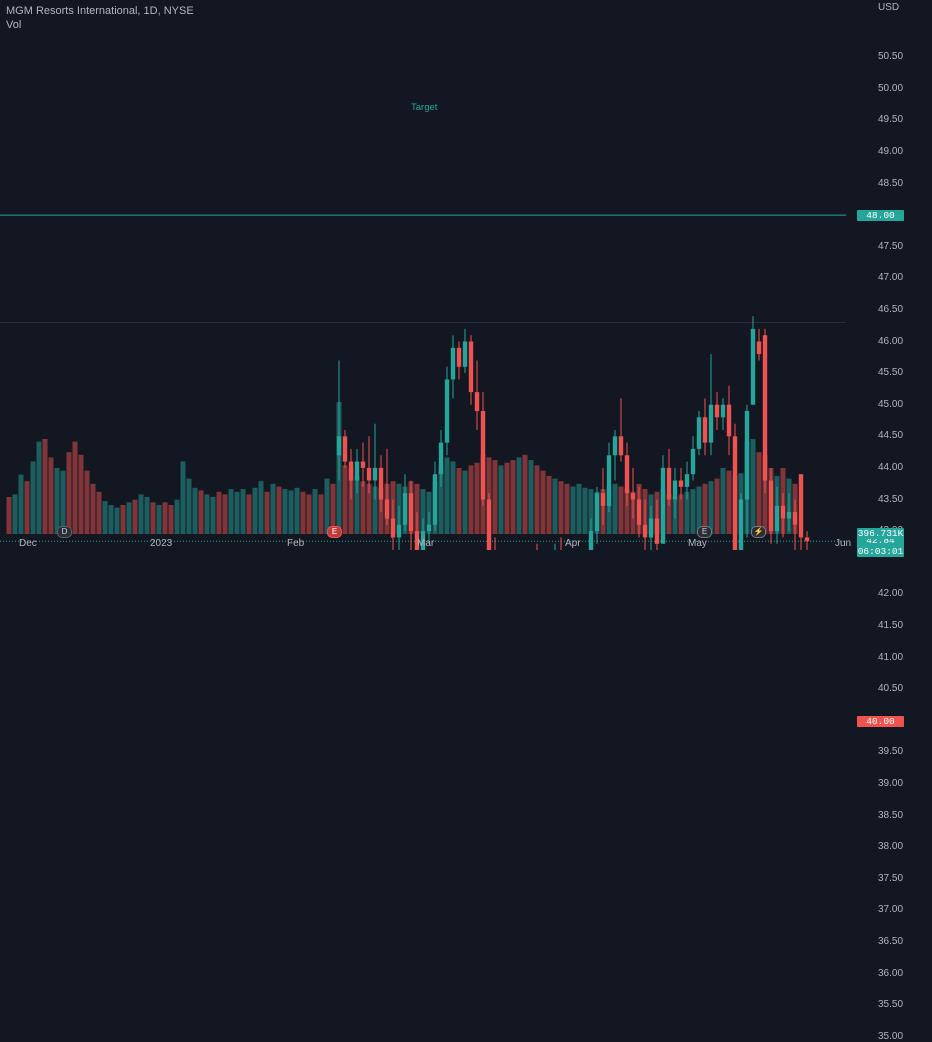  What do you see at coordinates (889, 7) in the screenshot?
I see `currency-label: USD` at bounding box center [889, 7].